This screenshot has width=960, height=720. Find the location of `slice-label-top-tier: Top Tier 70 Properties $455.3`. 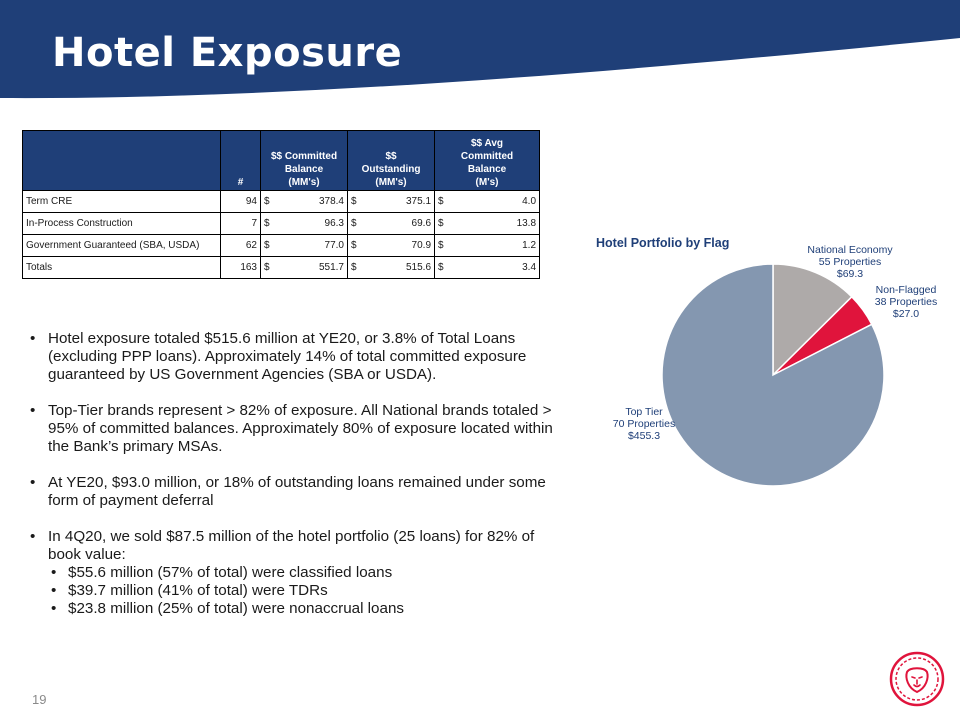

slice-label-top-tier: Top Tier 70 Properties $455.3 is located at coordinates (644, 424).